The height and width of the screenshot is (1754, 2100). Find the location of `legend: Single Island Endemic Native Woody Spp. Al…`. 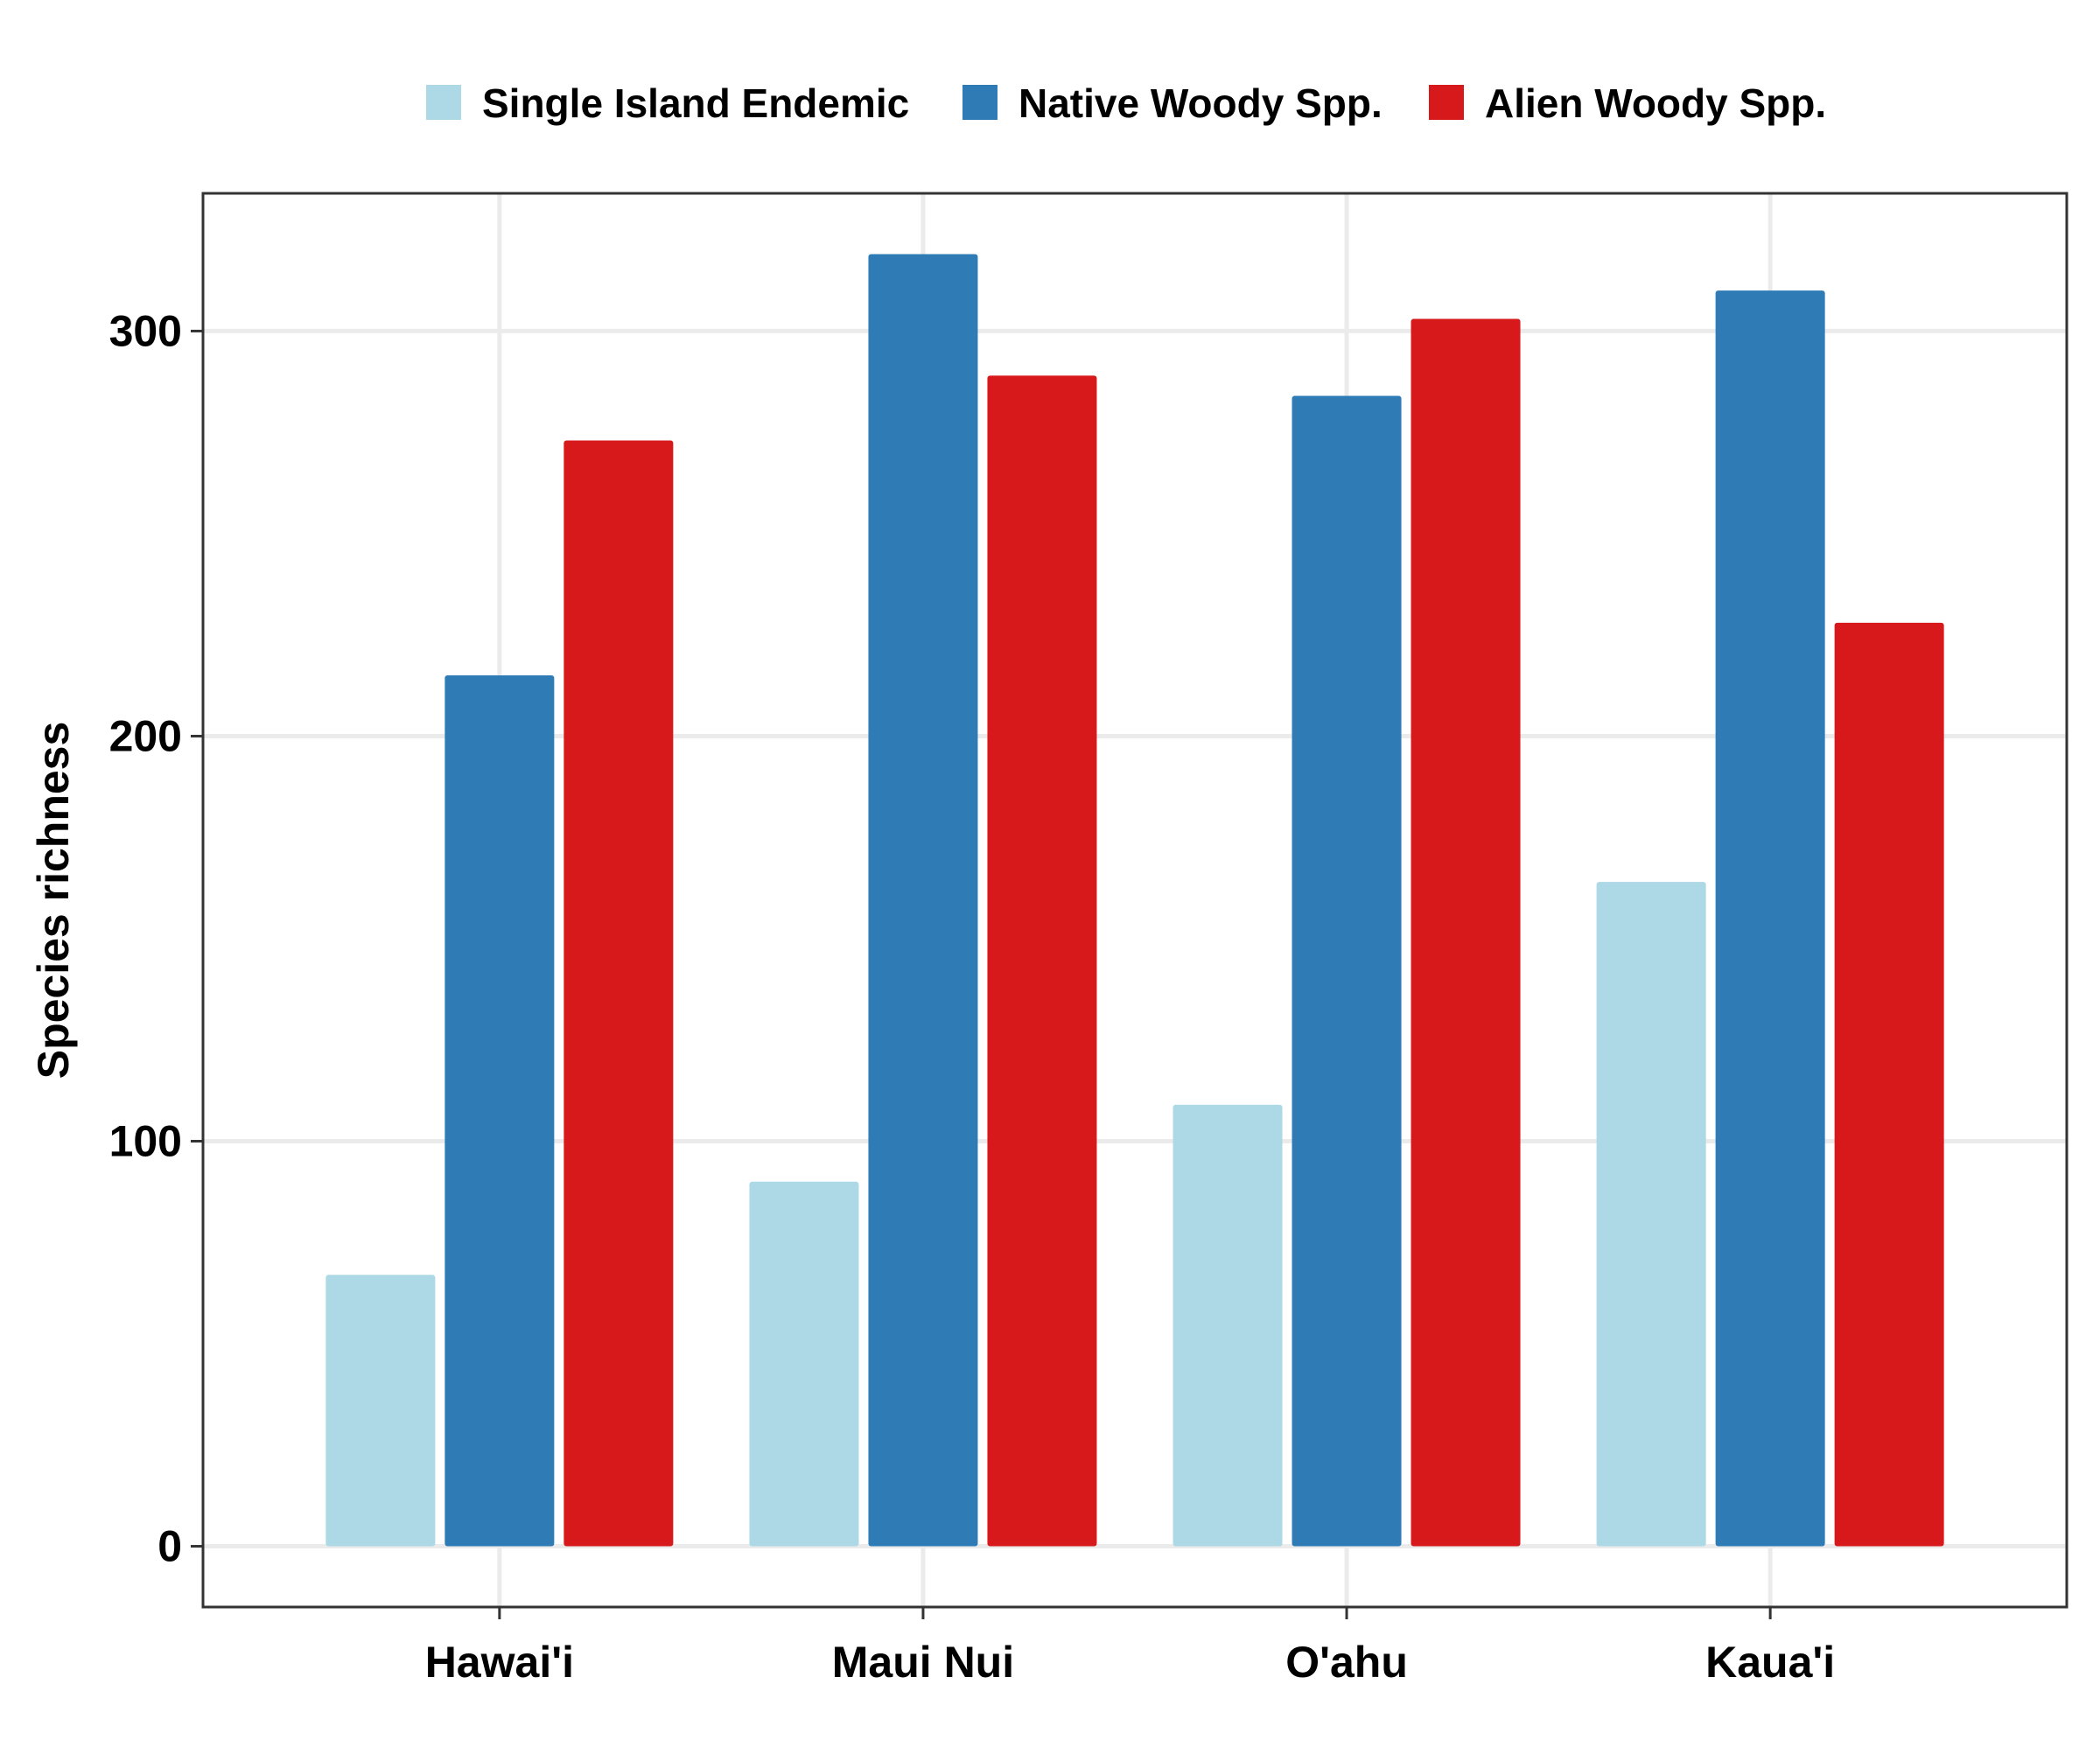

legend: Single Island Endemic Native Woody Spp. Al… is located at coordinates (1126, 103).